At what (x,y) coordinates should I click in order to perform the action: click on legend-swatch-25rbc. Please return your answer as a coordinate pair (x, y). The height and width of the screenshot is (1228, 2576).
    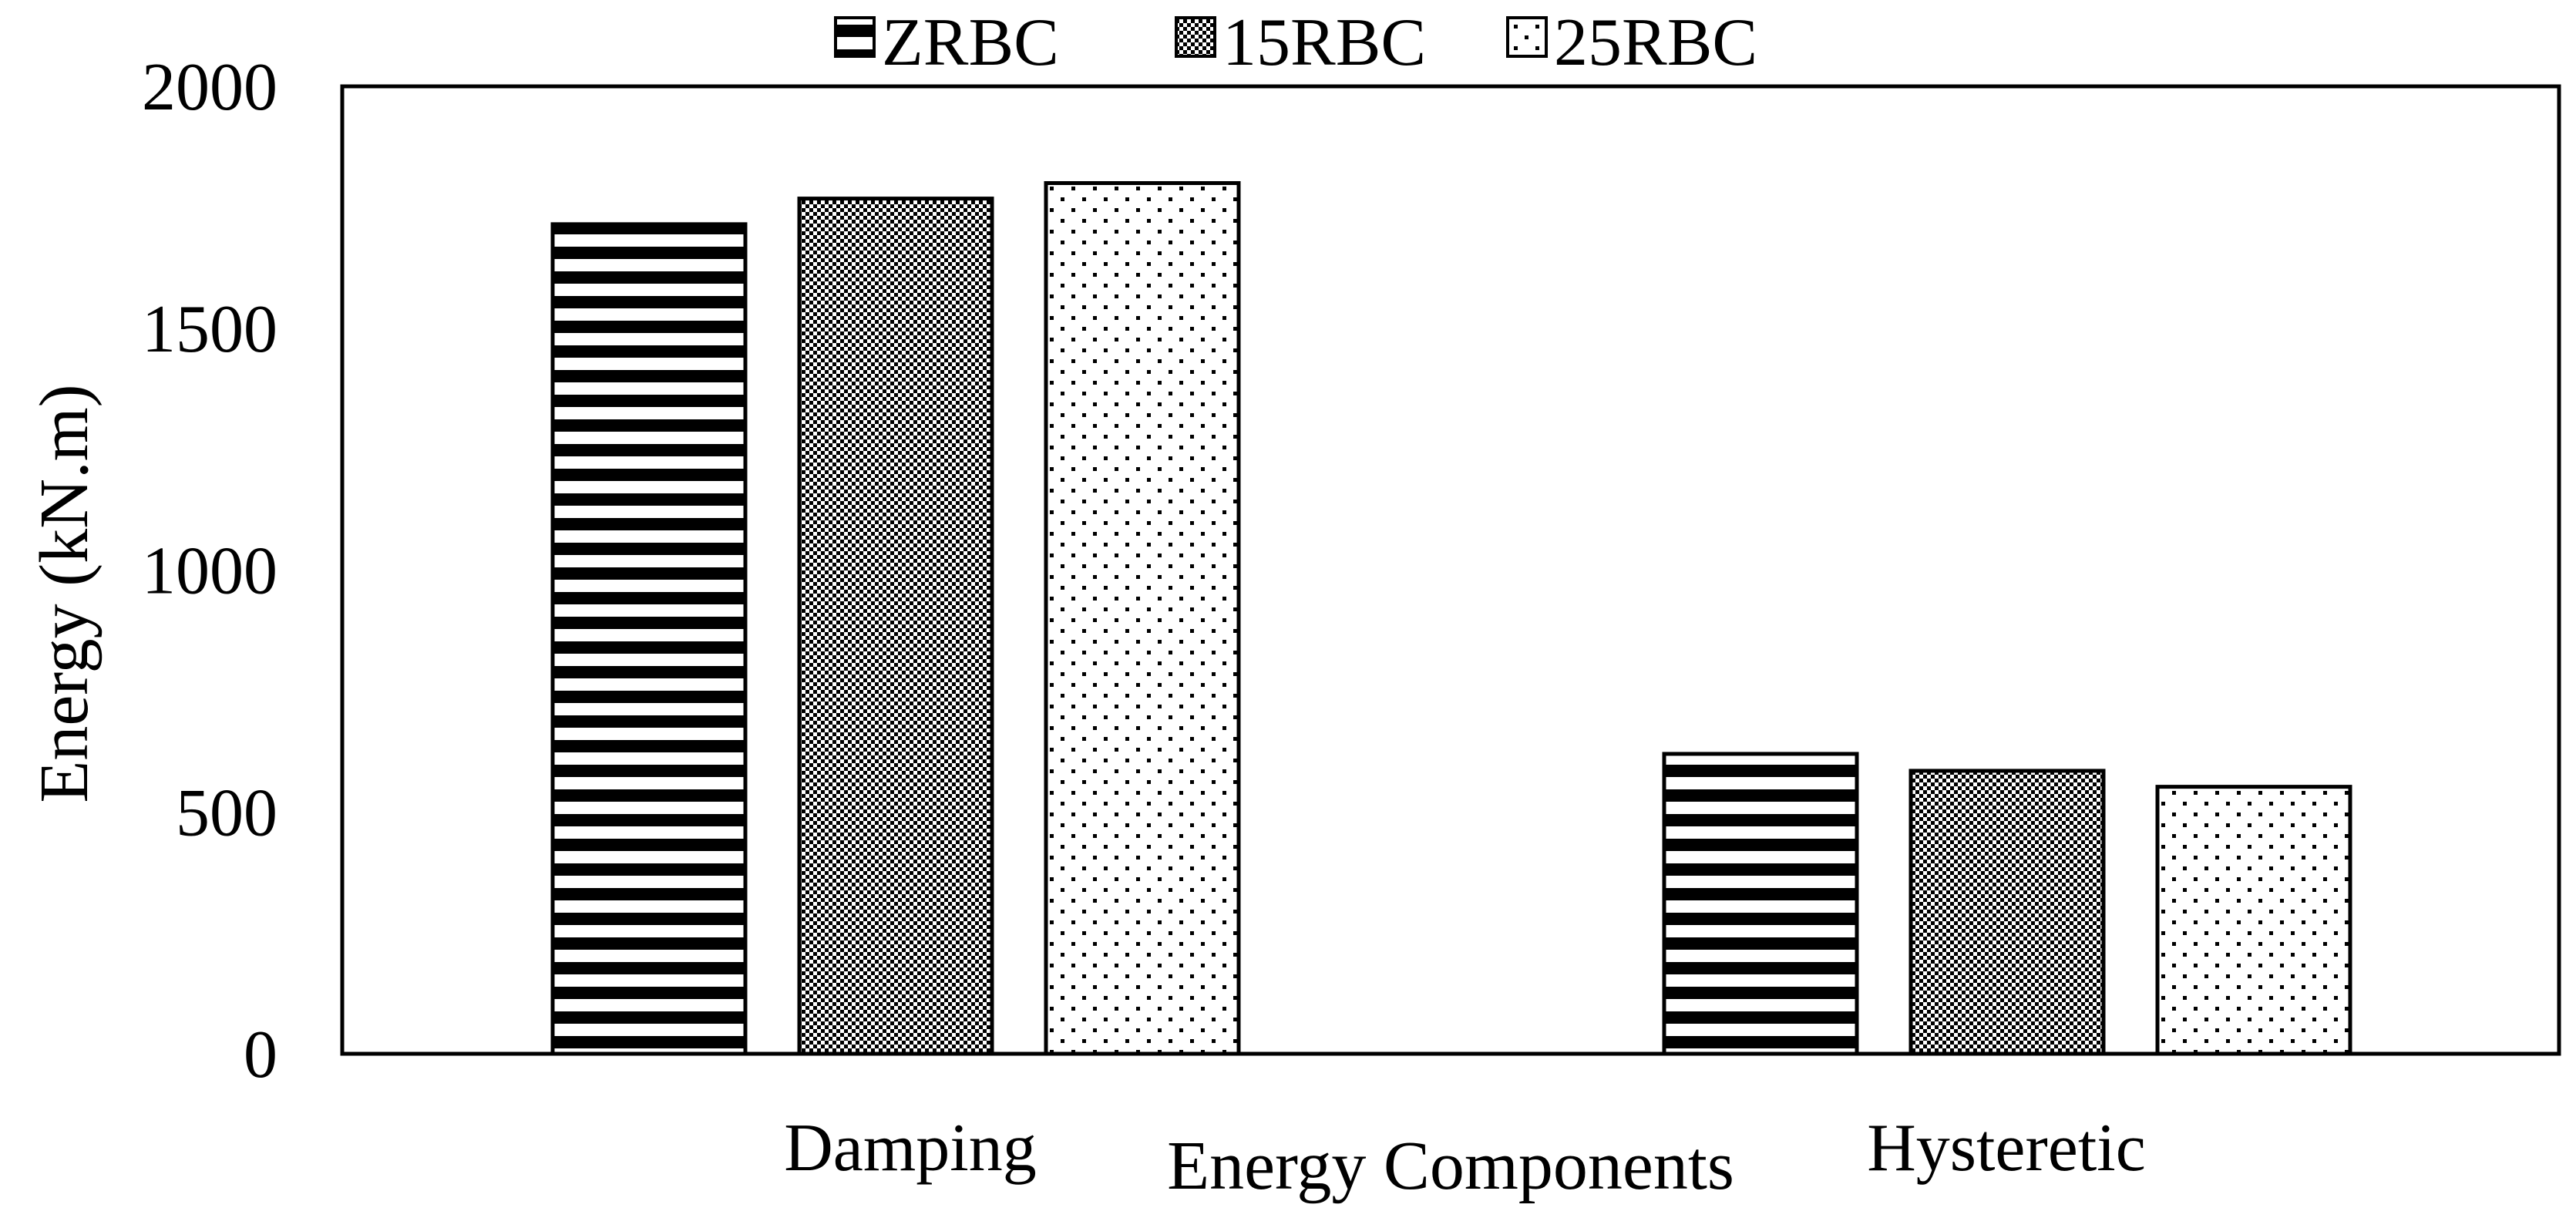
    Looking at the image, I should click on (1527, 37).